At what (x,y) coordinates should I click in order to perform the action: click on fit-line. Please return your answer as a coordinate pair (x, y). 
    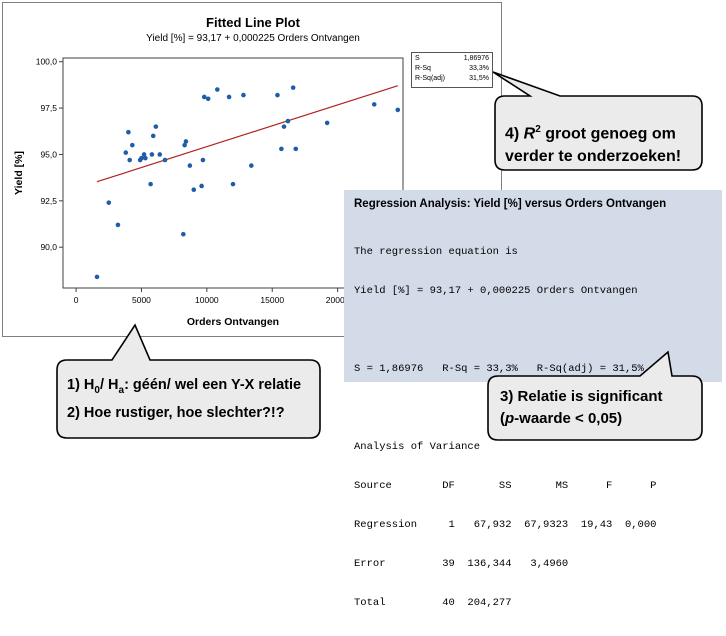
    Looking at the image, I should click on (247, 134).